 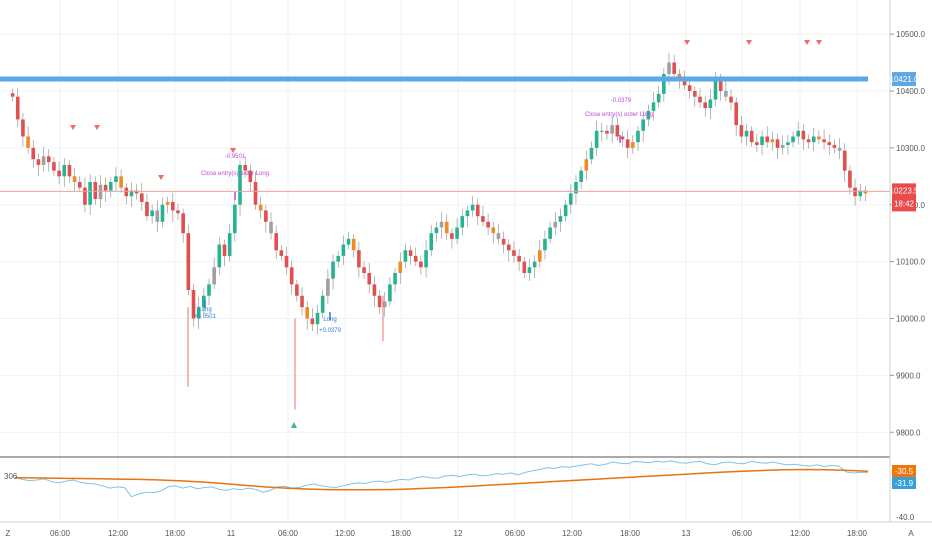 I want to click on indicator-orange-tag-label: -30.5, so click(x=904, y=471).